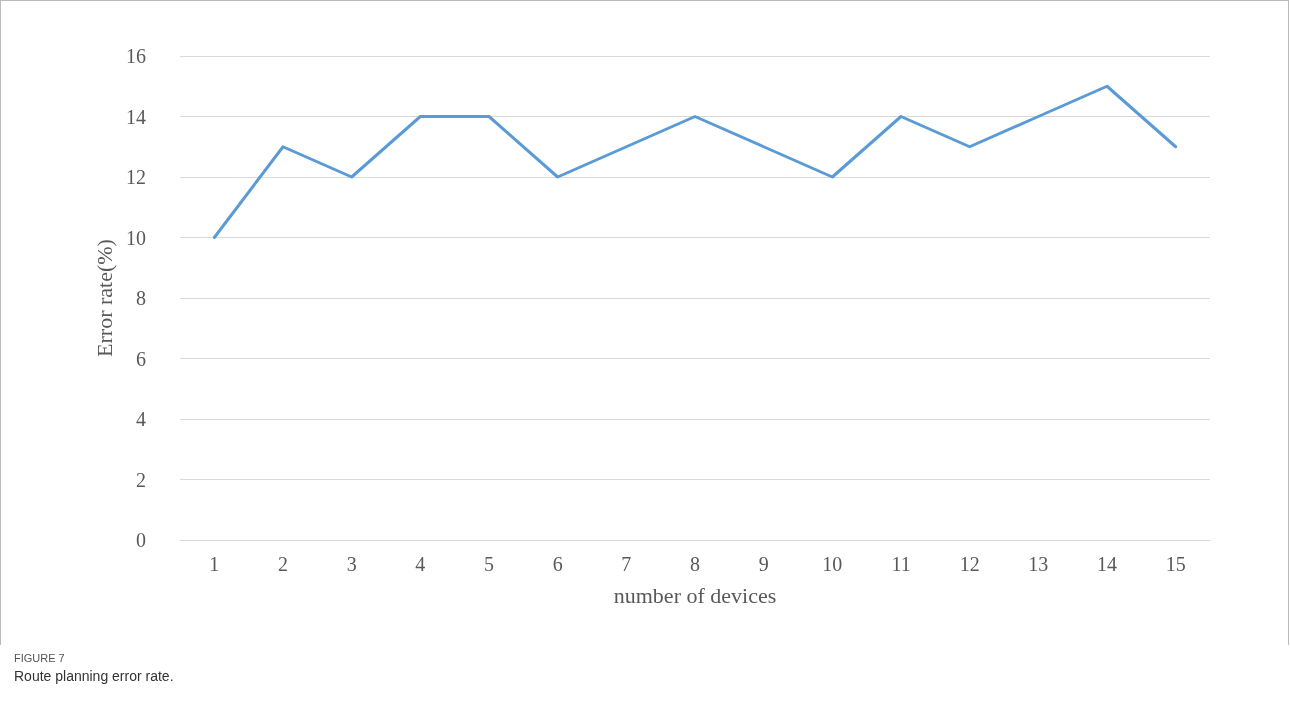  Describe the element at coordinates (557, 564) in the screenshot. I see `x-tick-label: 6` at that location.